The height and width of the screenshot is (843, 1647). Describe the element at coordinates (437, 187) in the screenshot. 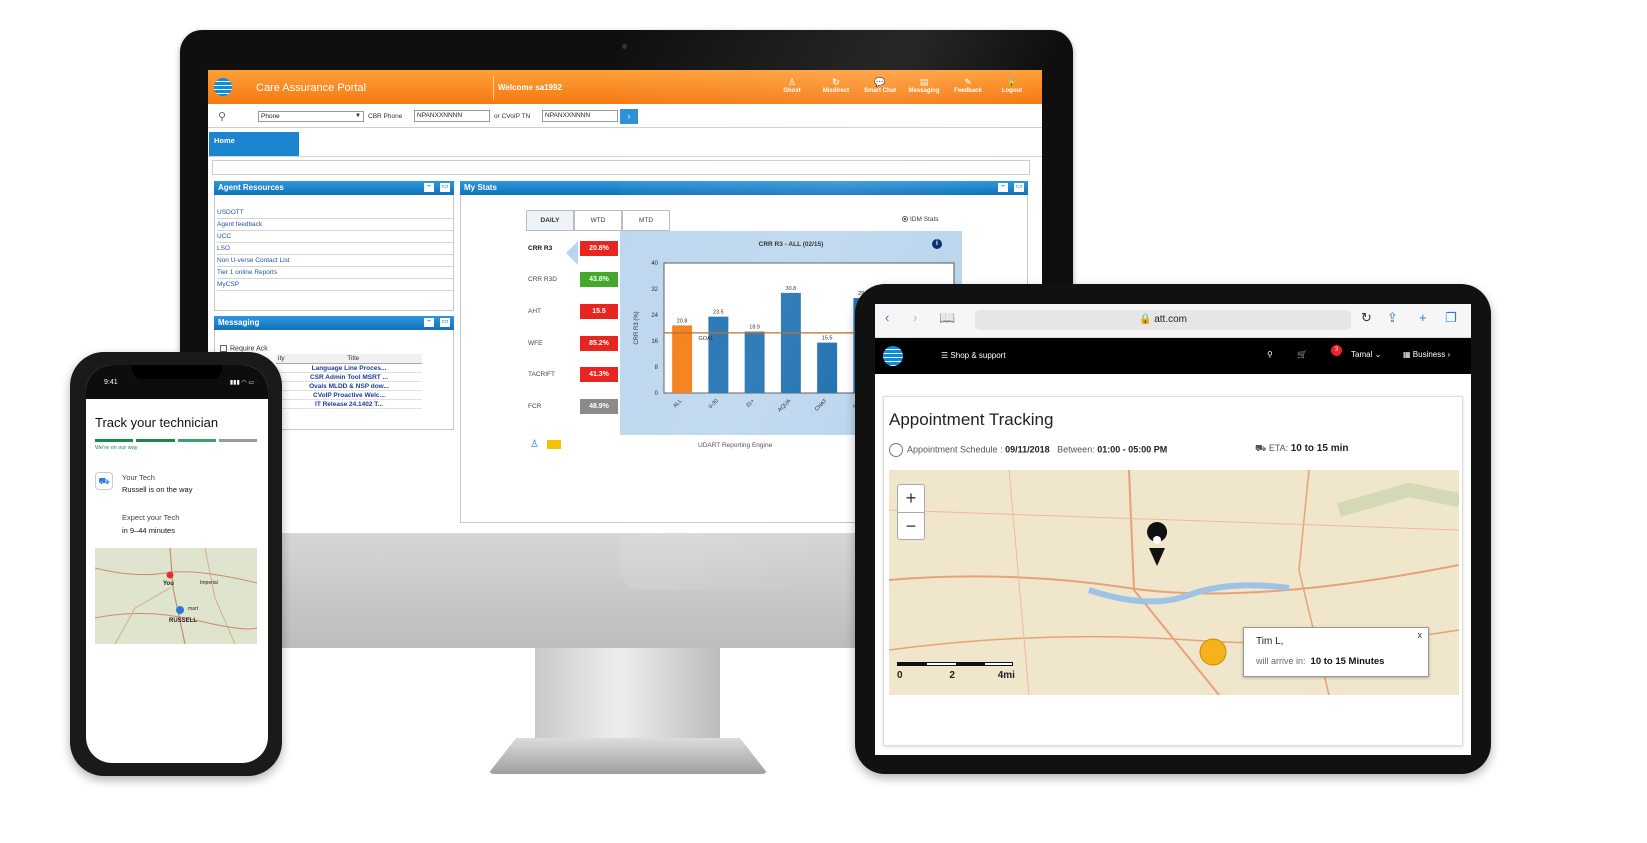

I see `panel-controls: – ▭` at that location.